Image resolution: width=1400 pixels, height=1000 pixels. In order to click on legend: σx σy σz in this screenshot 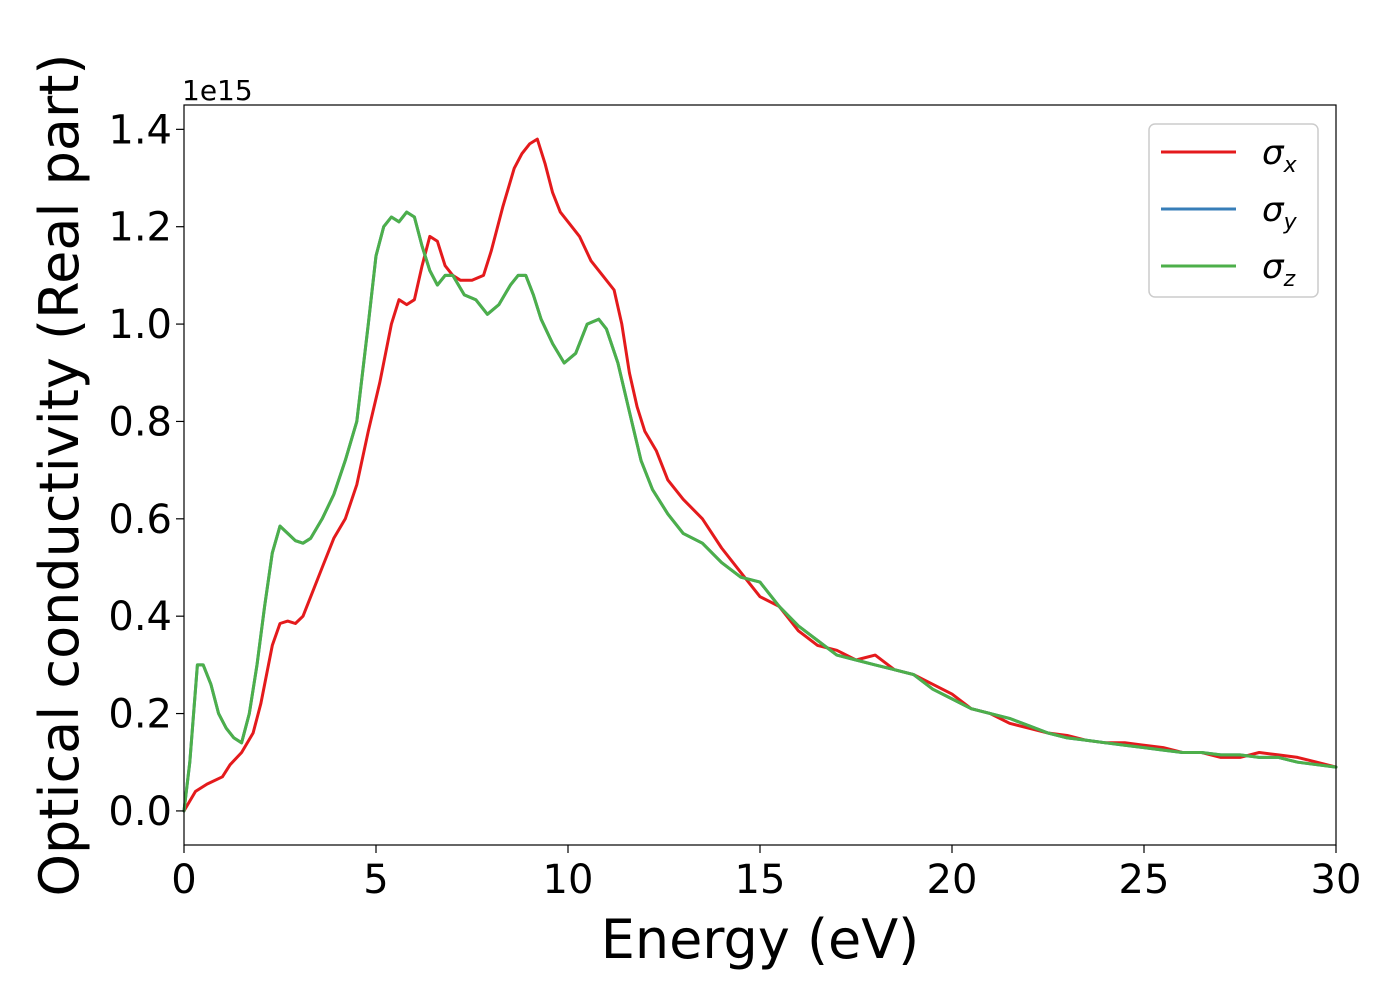, I will do `click(1233, 210)`.